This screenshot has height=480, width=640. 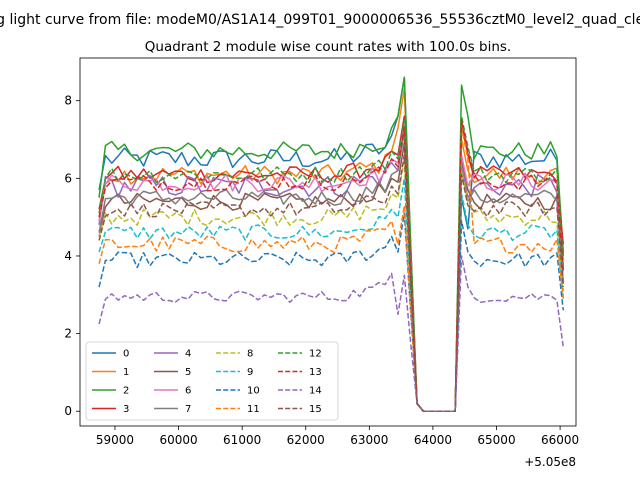 What do you see at coordinates (68, 101) in the screenshot?
I see `y-tick-label: 8` at bounding box center [68, 101].